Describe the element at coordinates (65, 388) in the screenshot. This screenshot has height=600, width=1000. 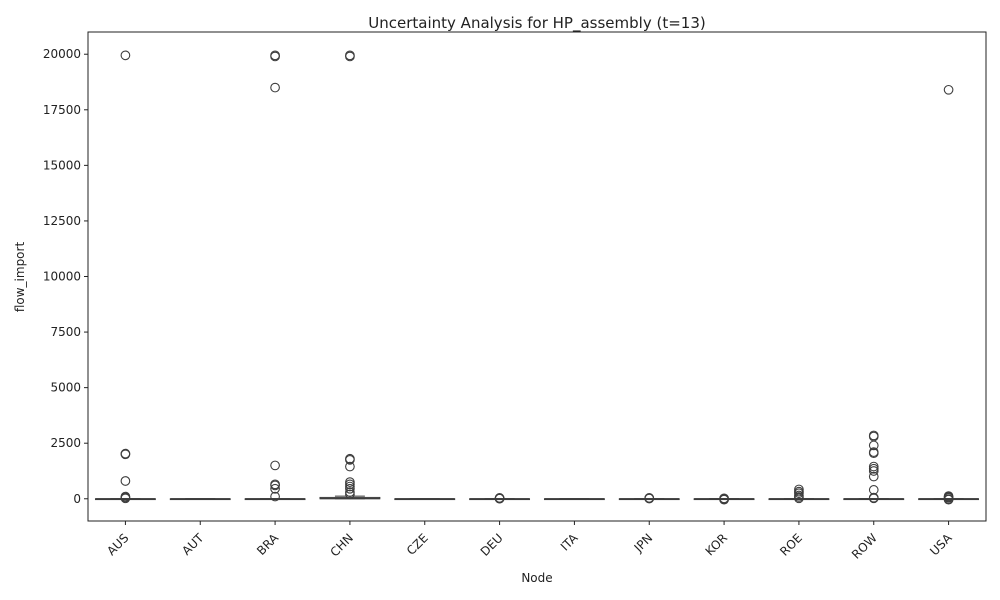
I see `y-tick-label: 5000` at that location.